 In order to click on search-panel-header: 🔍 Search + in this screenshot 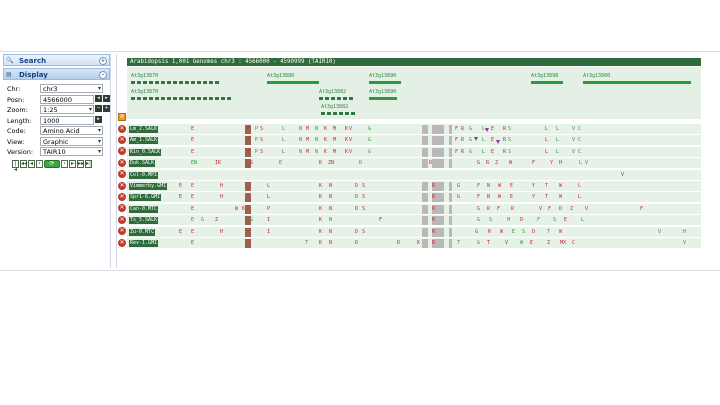, I will do `click(56, 60)`.